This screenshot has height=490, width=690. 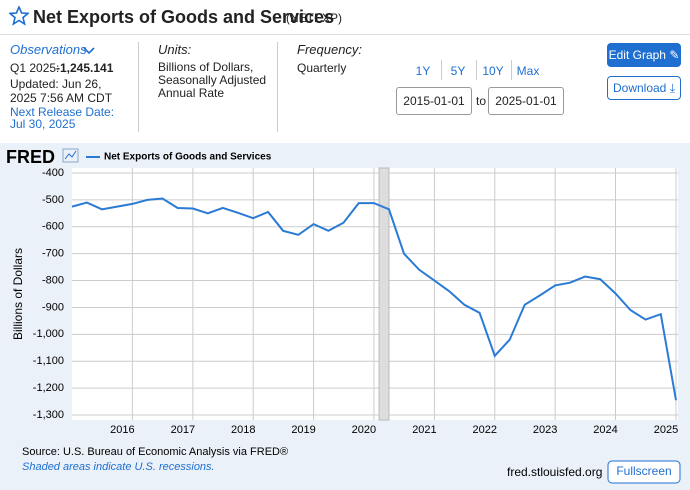 I want to click on y-tick-label: -600, so click(x=53, y=227).